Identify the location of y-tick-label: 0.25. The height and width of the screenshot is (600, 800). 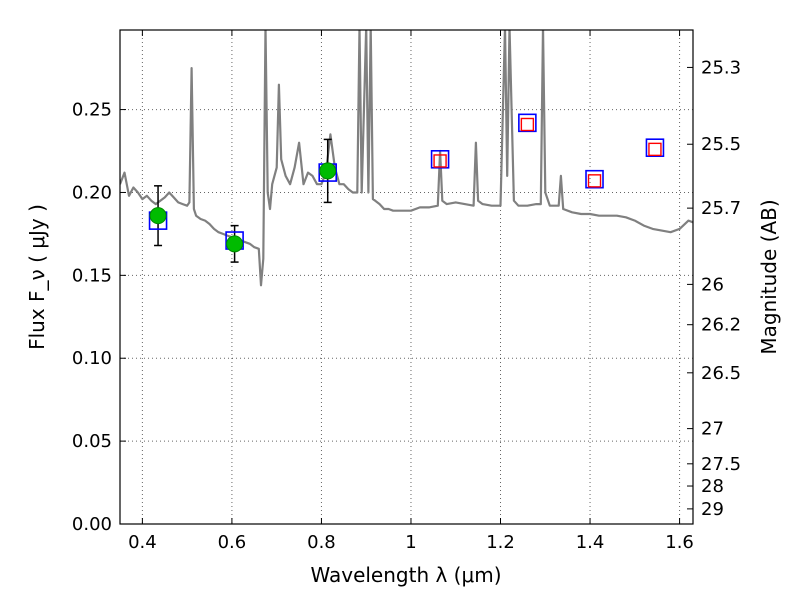
(92, 110).